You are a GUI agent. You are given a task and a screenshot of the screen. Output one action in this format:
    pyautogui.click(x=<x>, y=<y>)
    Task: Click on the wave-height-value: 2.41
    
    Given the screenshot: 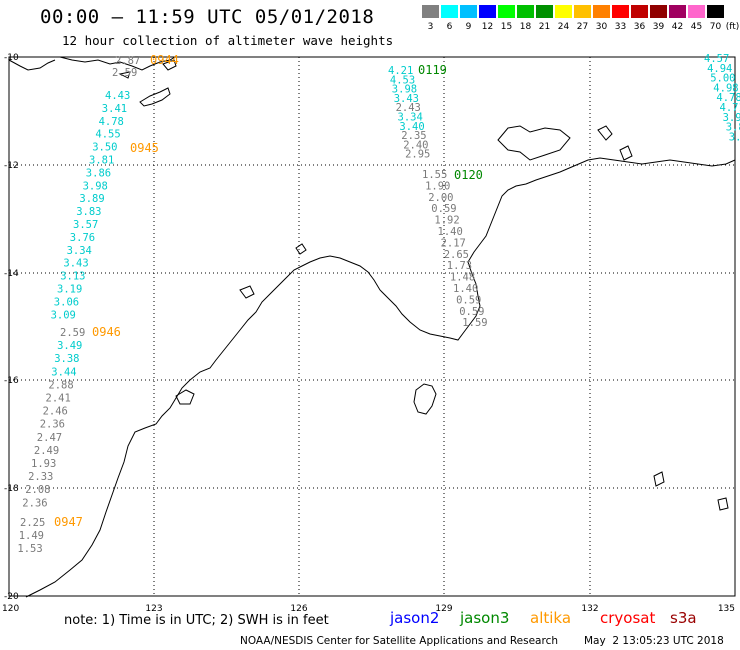 What is the action you would take?
    pyautogui.click(x=58, y=399)
    